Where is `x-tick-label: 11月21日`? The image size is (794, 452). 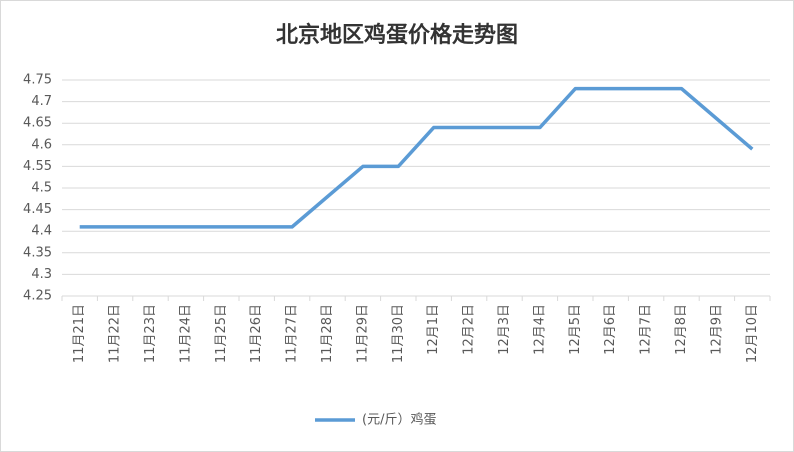
x-tick-label: 11月21日 is located at coordinates (79, 333).